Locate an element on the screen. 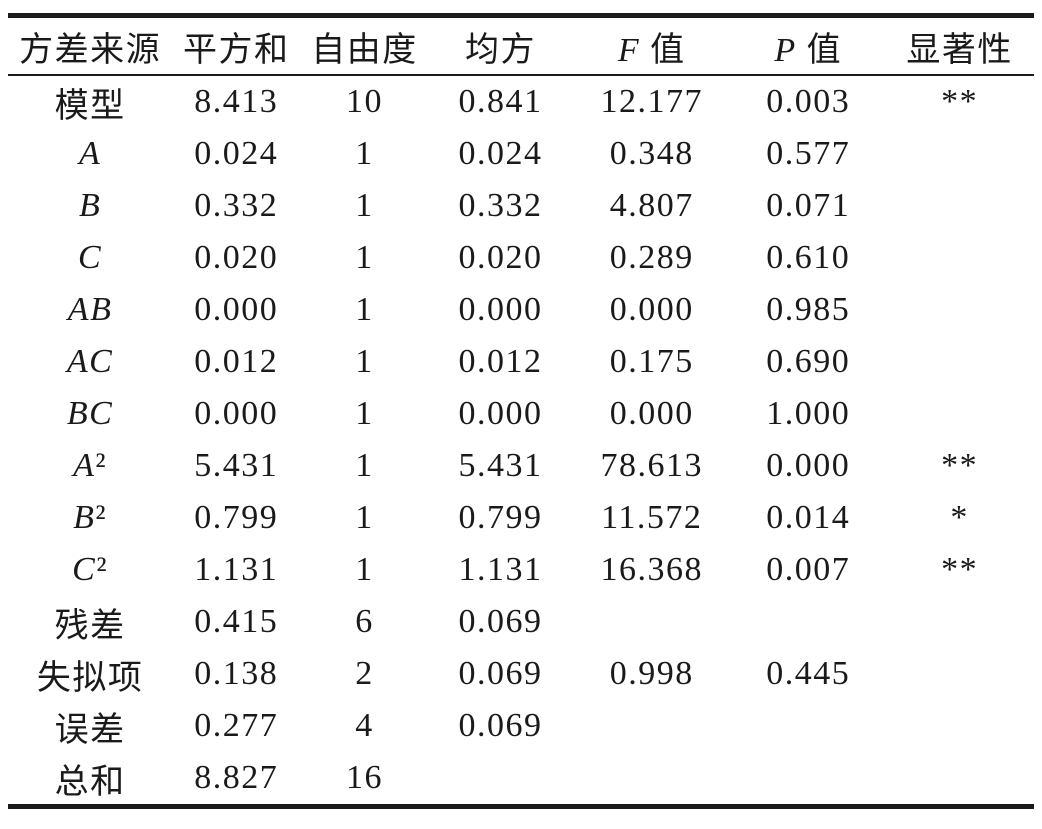  cell-variance-source: A is located at coordinates (90, 153).